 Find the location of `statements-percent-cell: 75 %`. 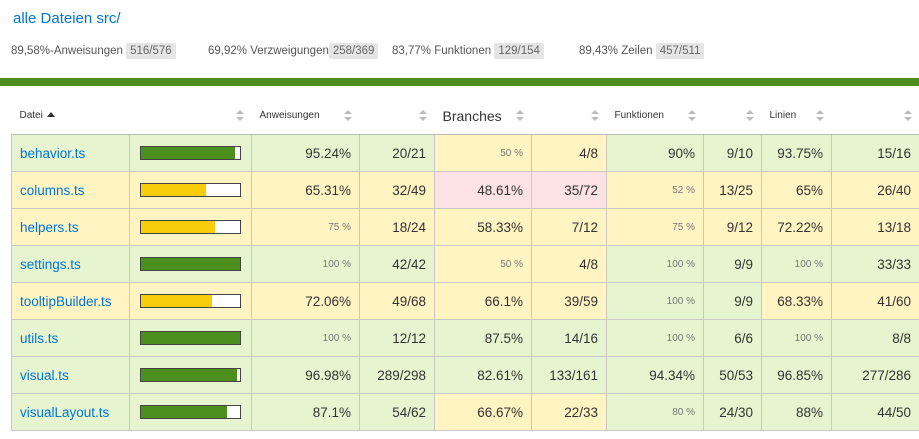

statements-percent-cell: 75 % is located at coordinates (305, 227).